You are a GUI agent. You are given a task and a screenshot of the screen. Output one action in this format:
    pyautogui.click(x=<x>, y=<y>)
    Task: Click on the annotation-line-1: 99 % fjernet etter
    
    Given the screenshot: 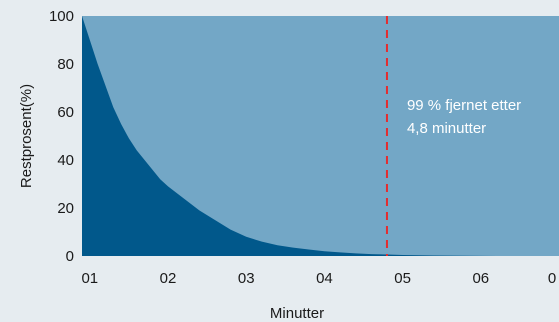 What is the action you would take?
    pyautogui.click(x=464, y=105)
    